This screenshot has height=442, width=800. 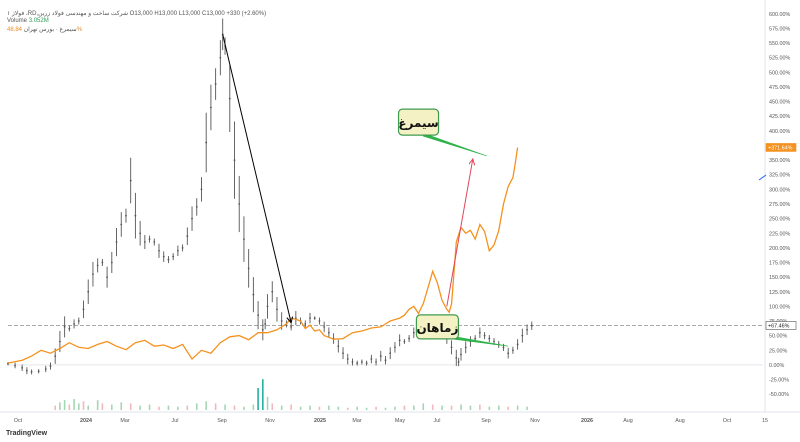 What do you see at coordinates (779, 132) in the screenshot?
I see `y-tick-label: 400.00%` at bounding box center [779, 132].